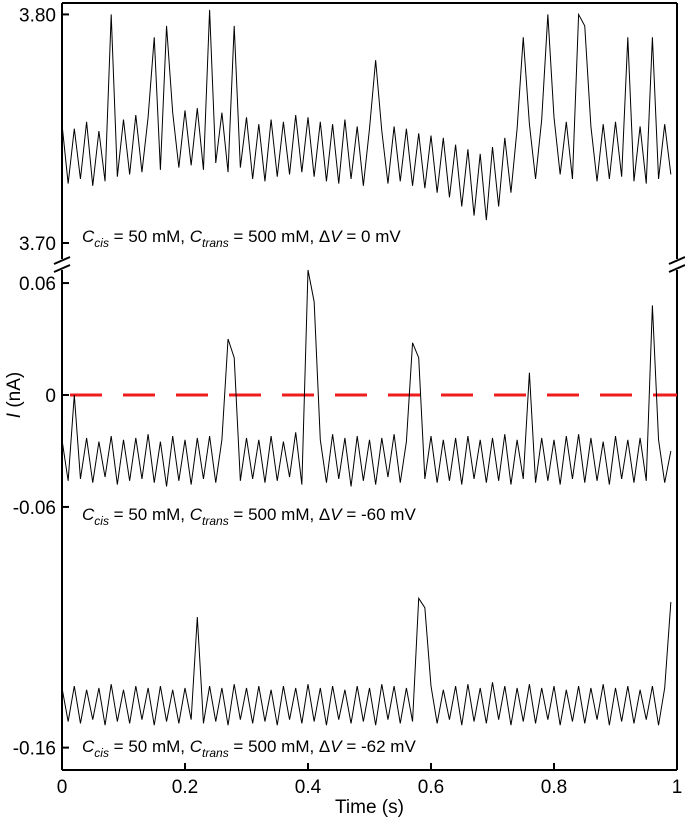  I want to click on x-tick-label: 0.4, so click(308, 787).